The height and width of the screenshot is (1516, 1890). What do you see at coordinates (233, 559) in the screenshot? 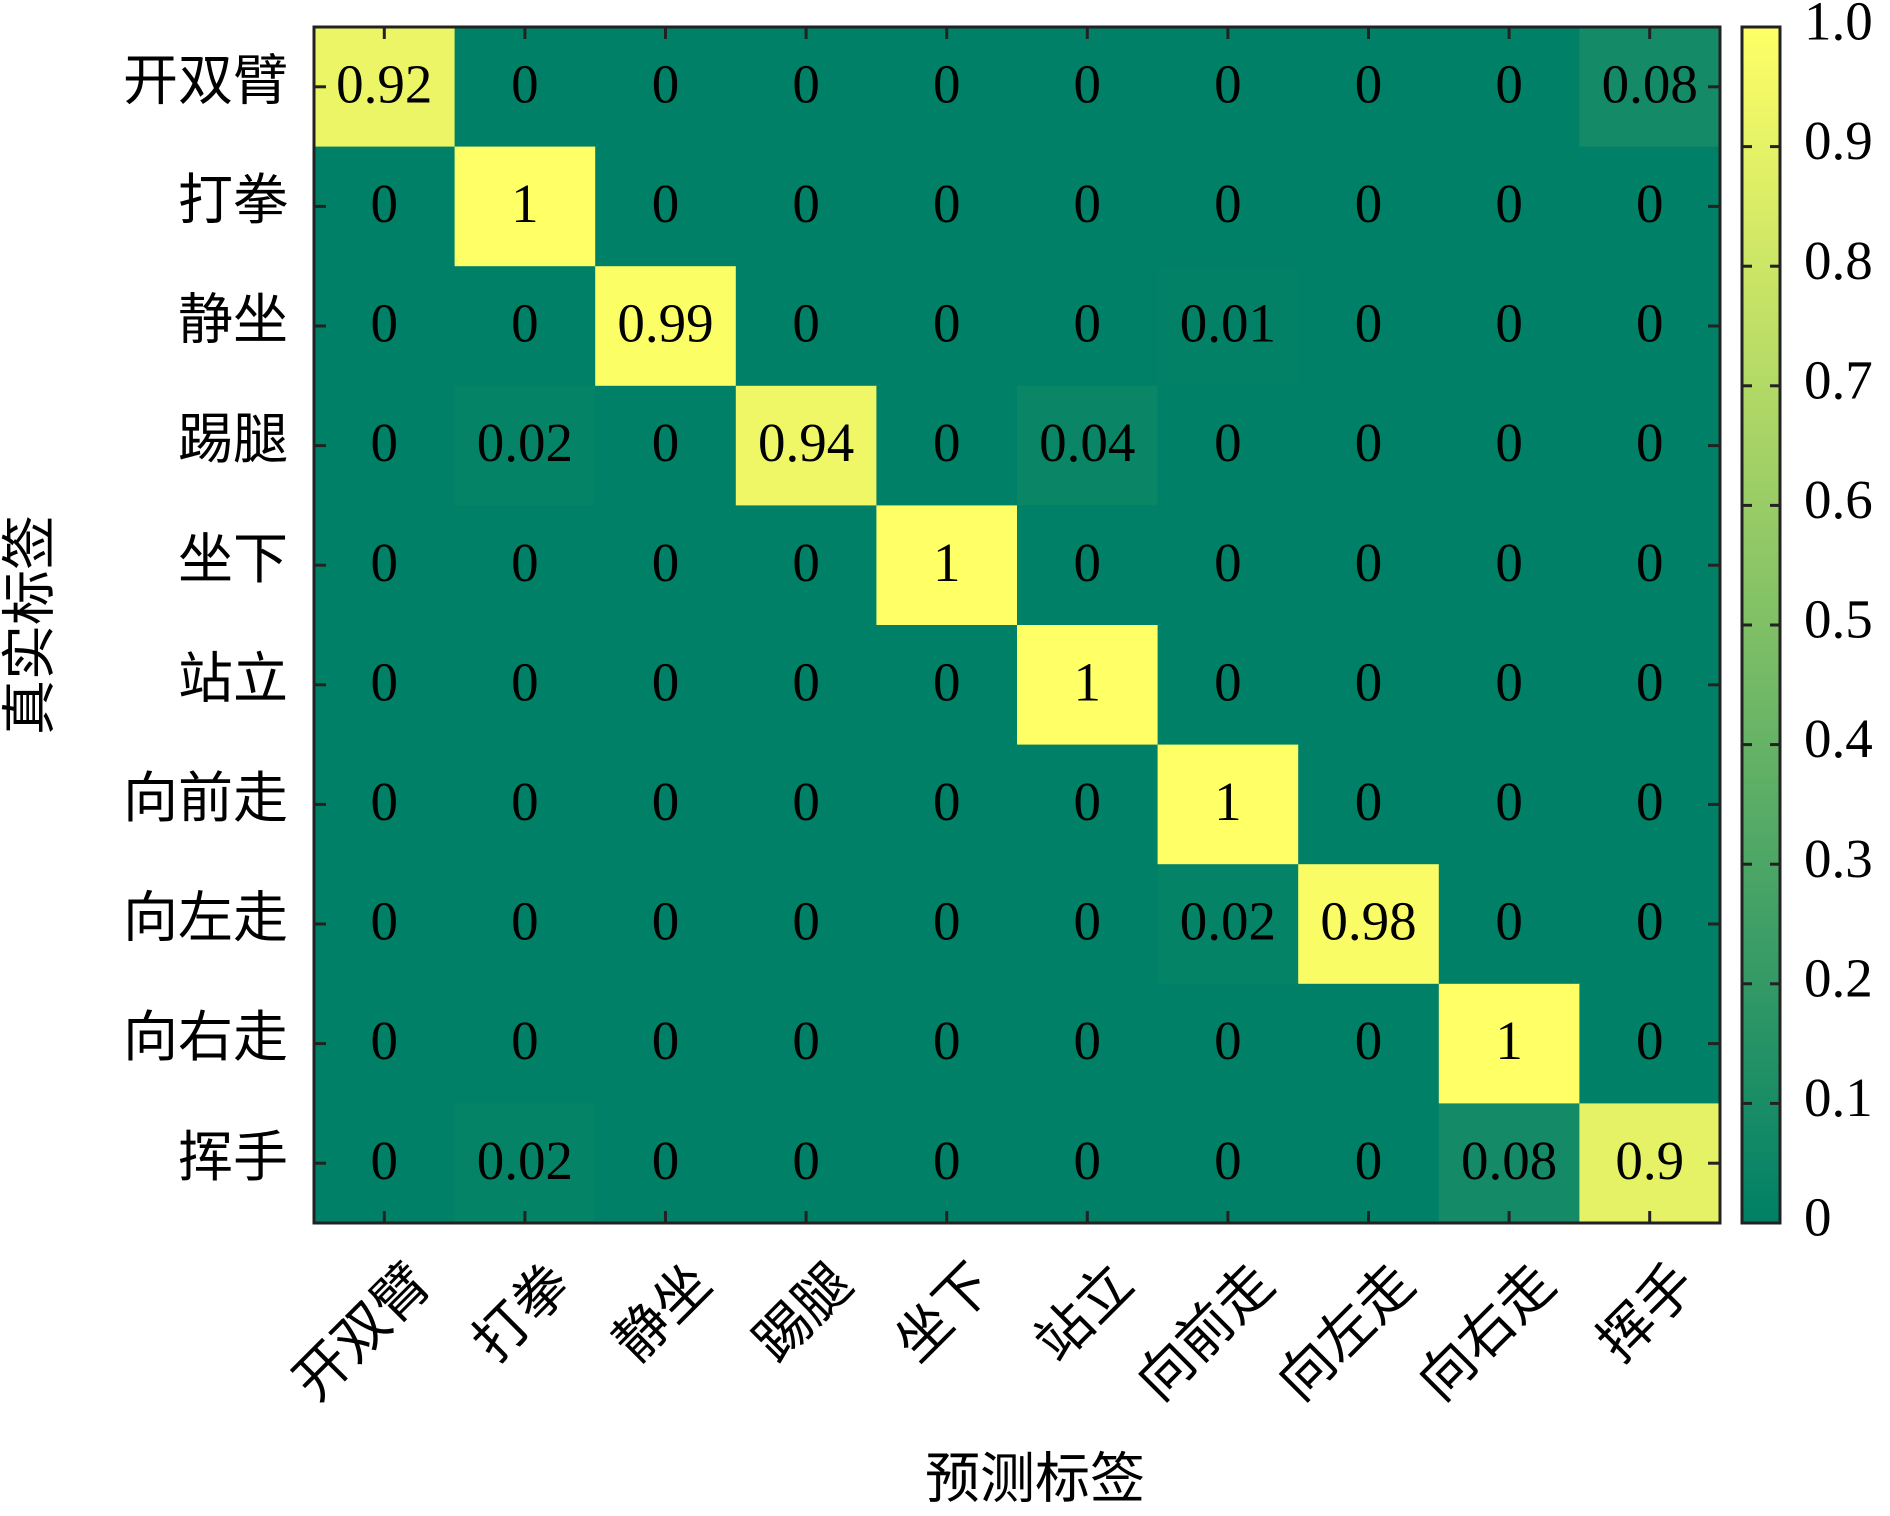
I see `y-tick-label: 坐下` at bounding box center [233, 559].